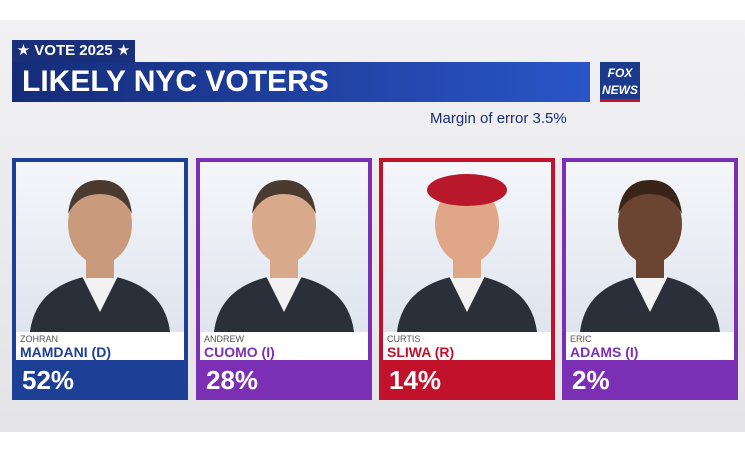 The image size is (745, 465). Describe the element at coordinates (467, 346) in the screenshot. I see `name-band: CURTIS SLIWA (R)` at that location.